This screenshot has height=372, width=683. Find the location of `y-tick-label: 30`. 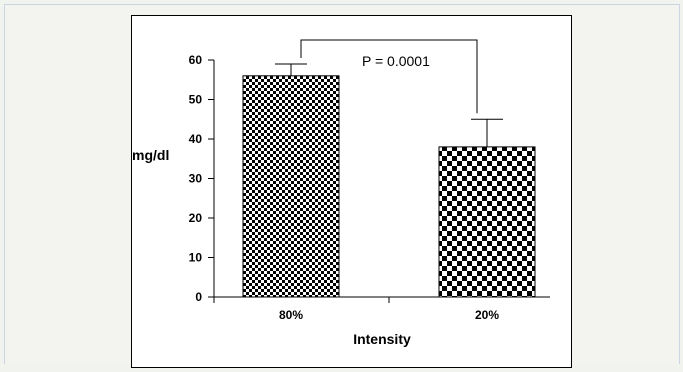

y-tick-label: 30 is located at coordinates (196, 179).